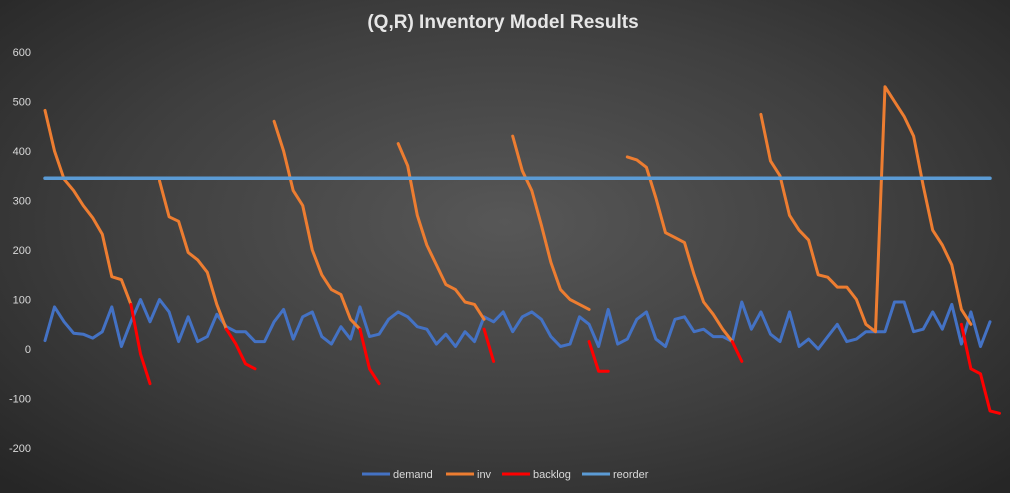 This screenshot has width=1010, height=493. What do you see at coordinates (22, 103) in the screenshot?
I see `y-tick-label: 500` at bounding box center [22, 103].